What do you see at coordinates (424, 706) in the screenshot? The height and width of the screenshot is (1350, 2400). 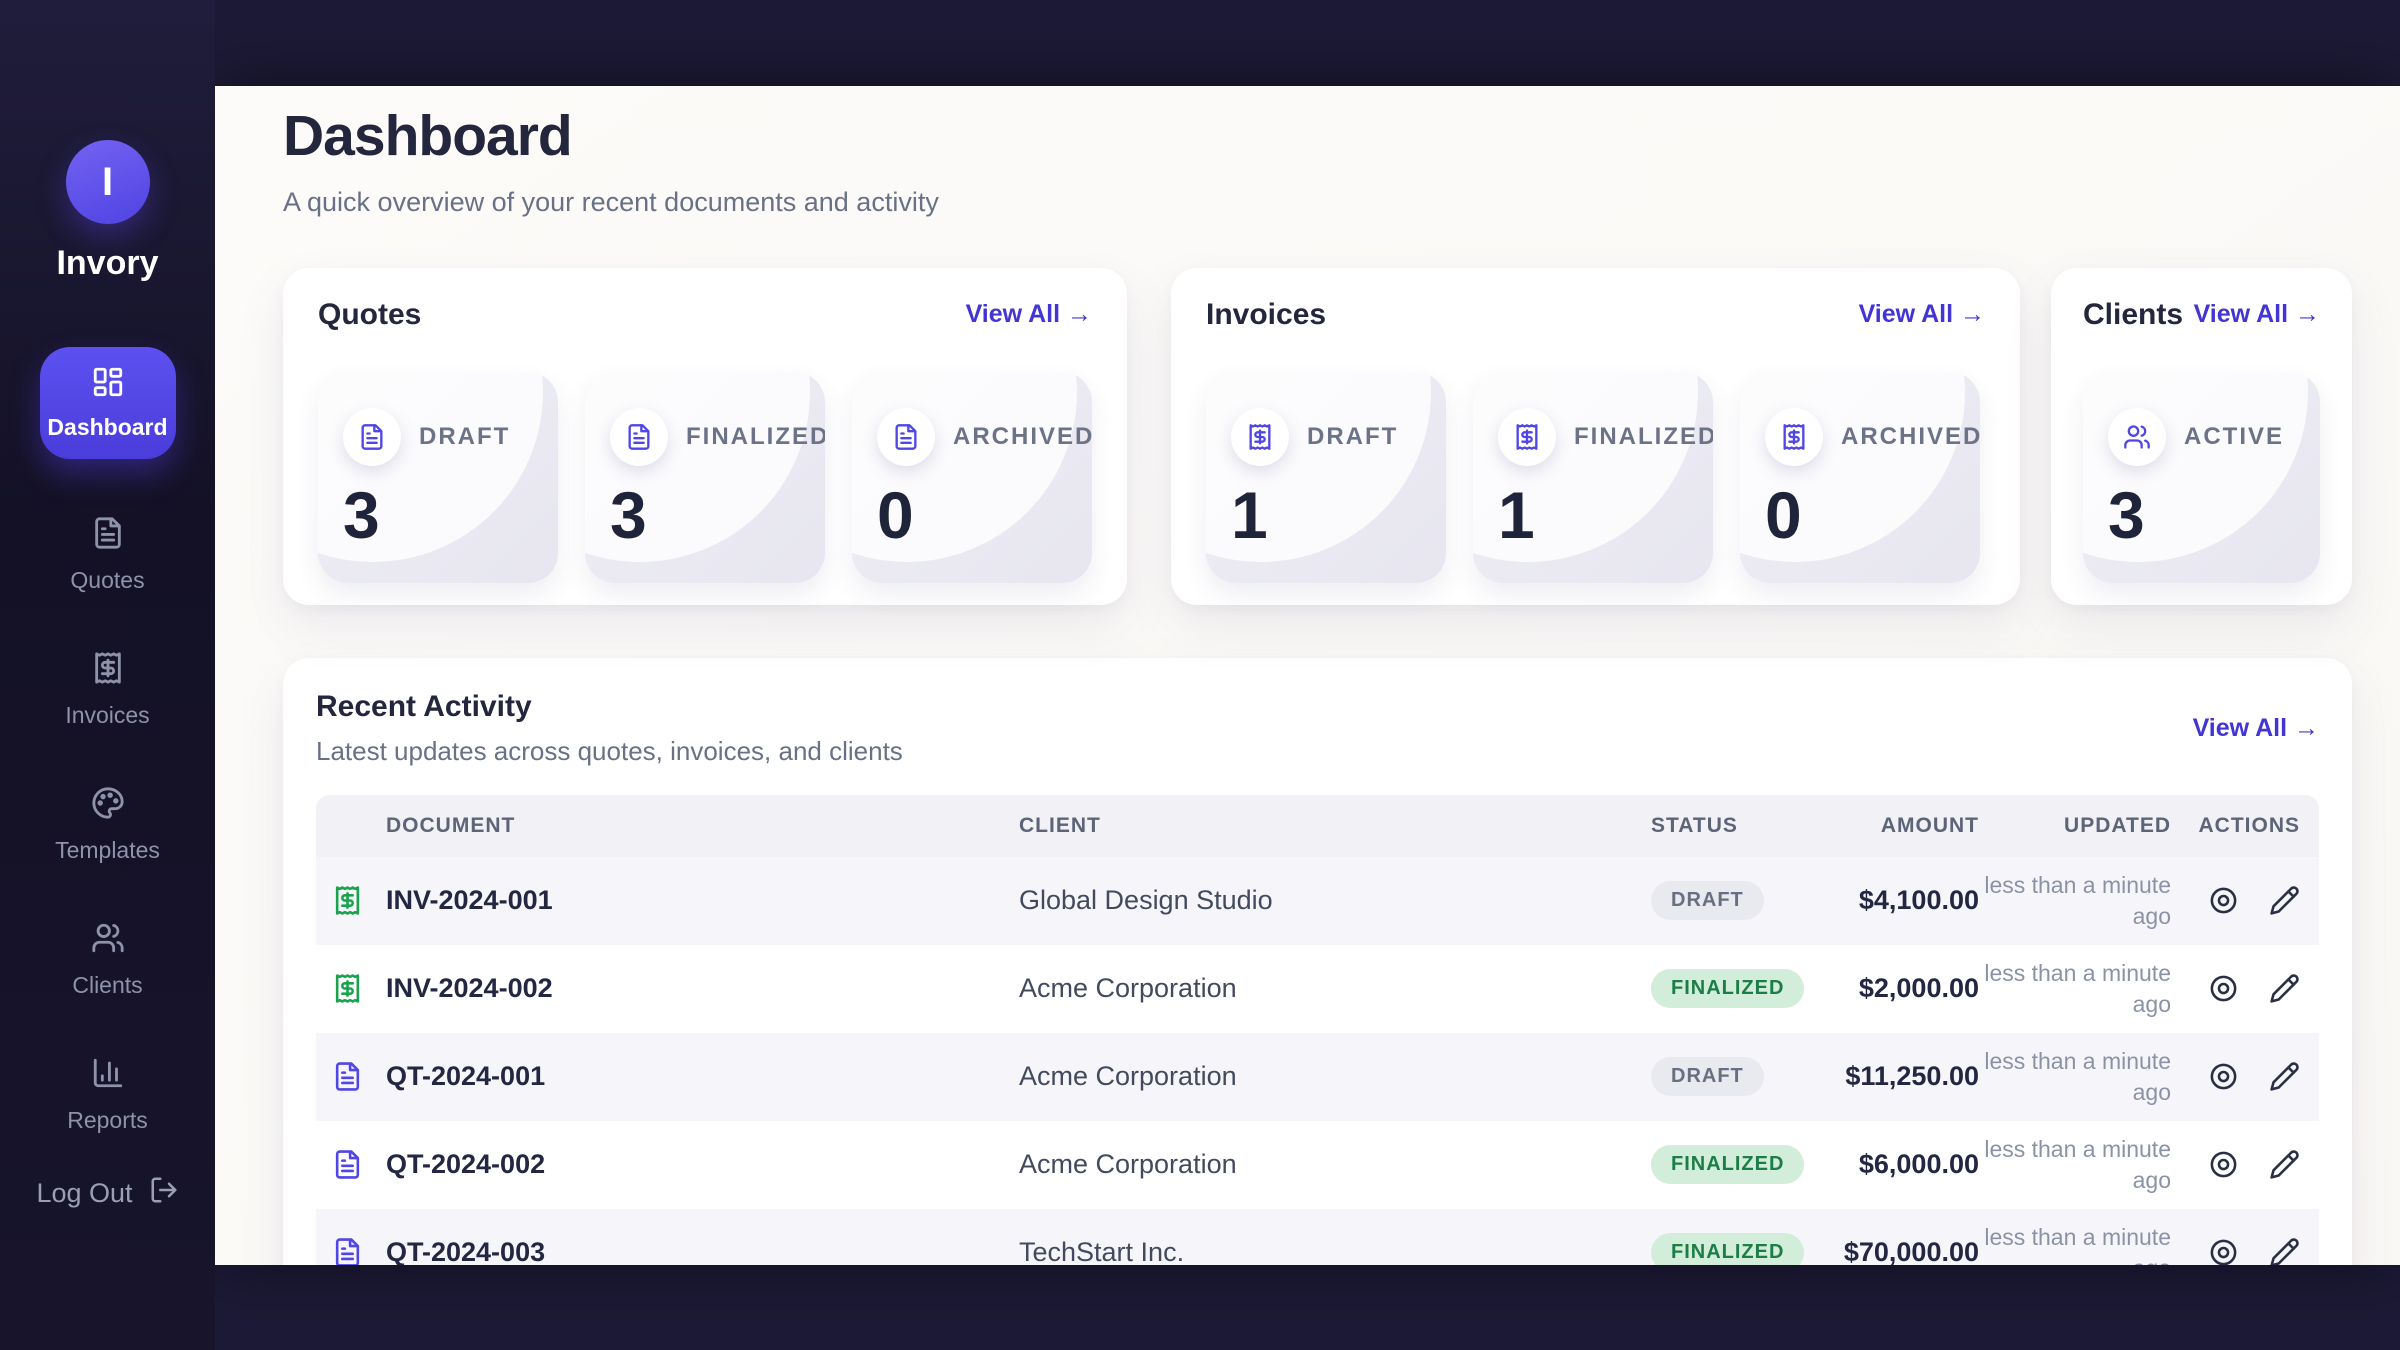 I see `recent-activity-title: Recent Activity` at bounding box center [424, 706].